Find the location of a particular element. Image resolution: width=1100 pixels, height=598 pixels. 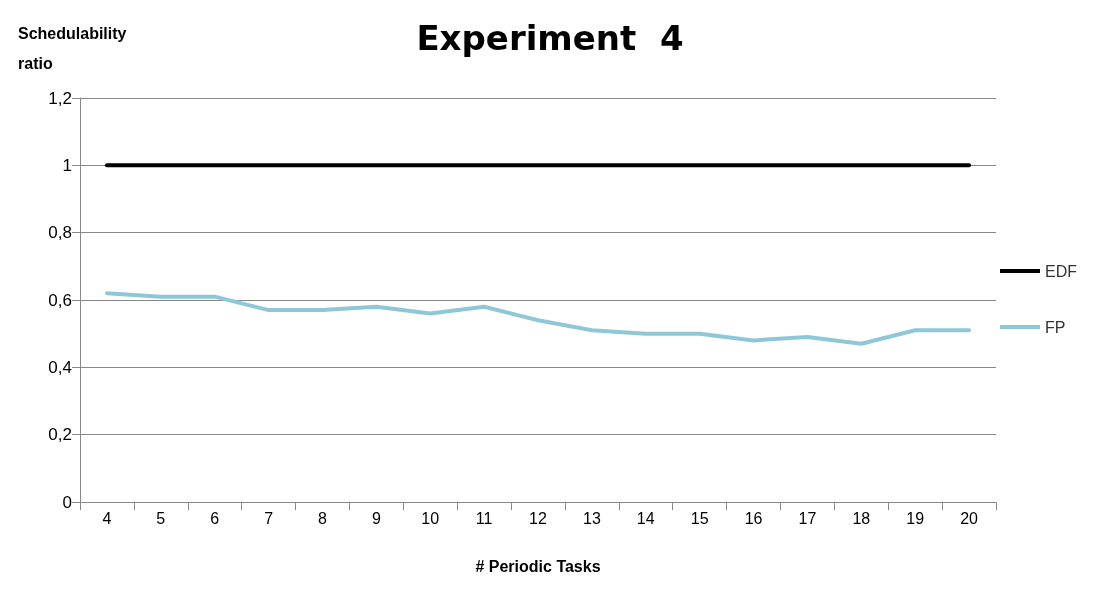

legend-label: FP is located at coordinates (1055, 327).